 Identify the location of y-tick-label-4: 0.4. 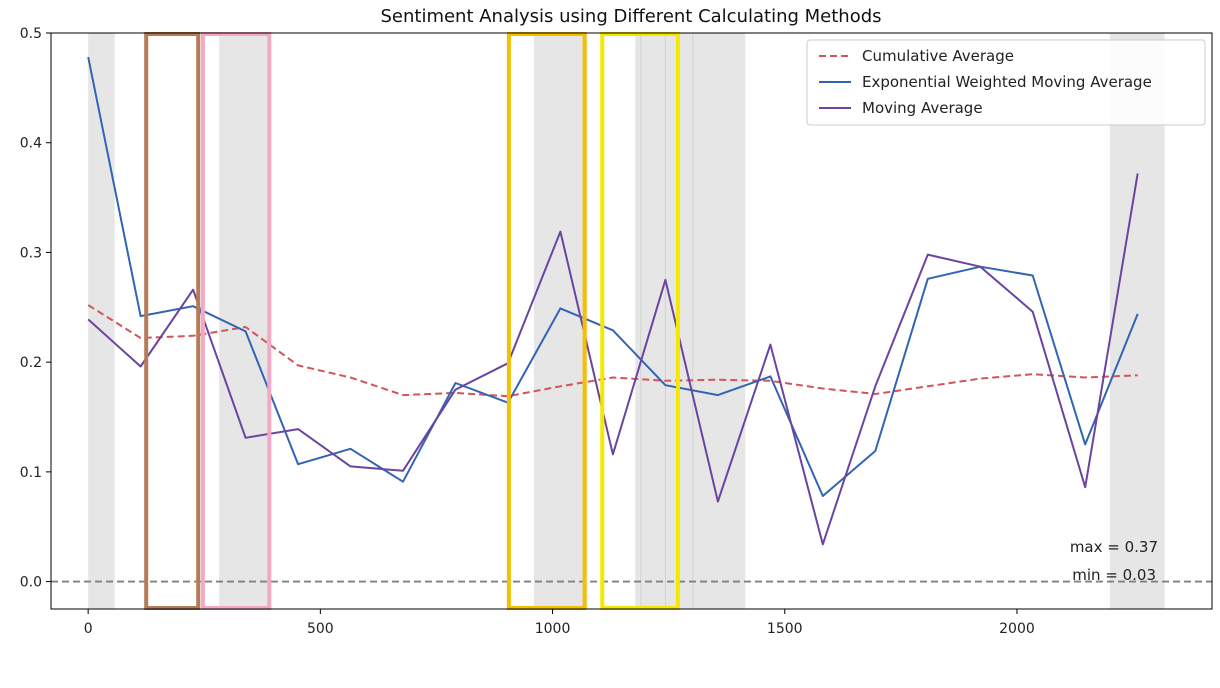
(31, 144).